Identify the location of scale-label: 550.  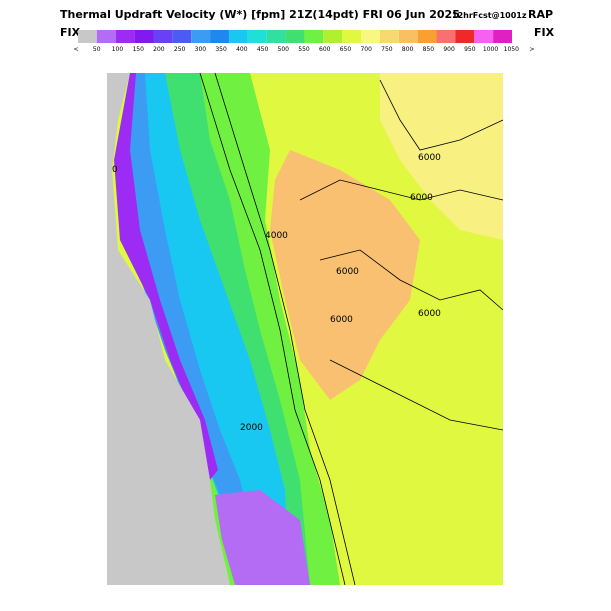
(304, 49).